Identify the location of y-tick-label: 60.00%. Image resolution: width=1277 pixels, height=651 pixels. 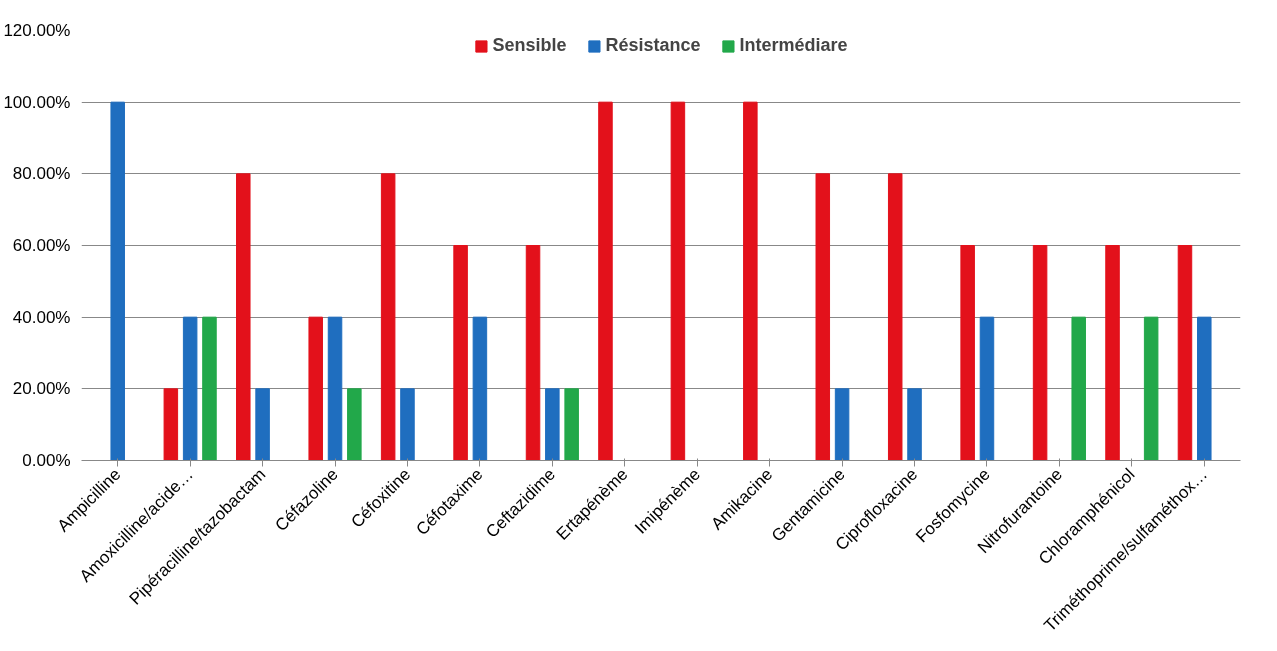
(41, 245).